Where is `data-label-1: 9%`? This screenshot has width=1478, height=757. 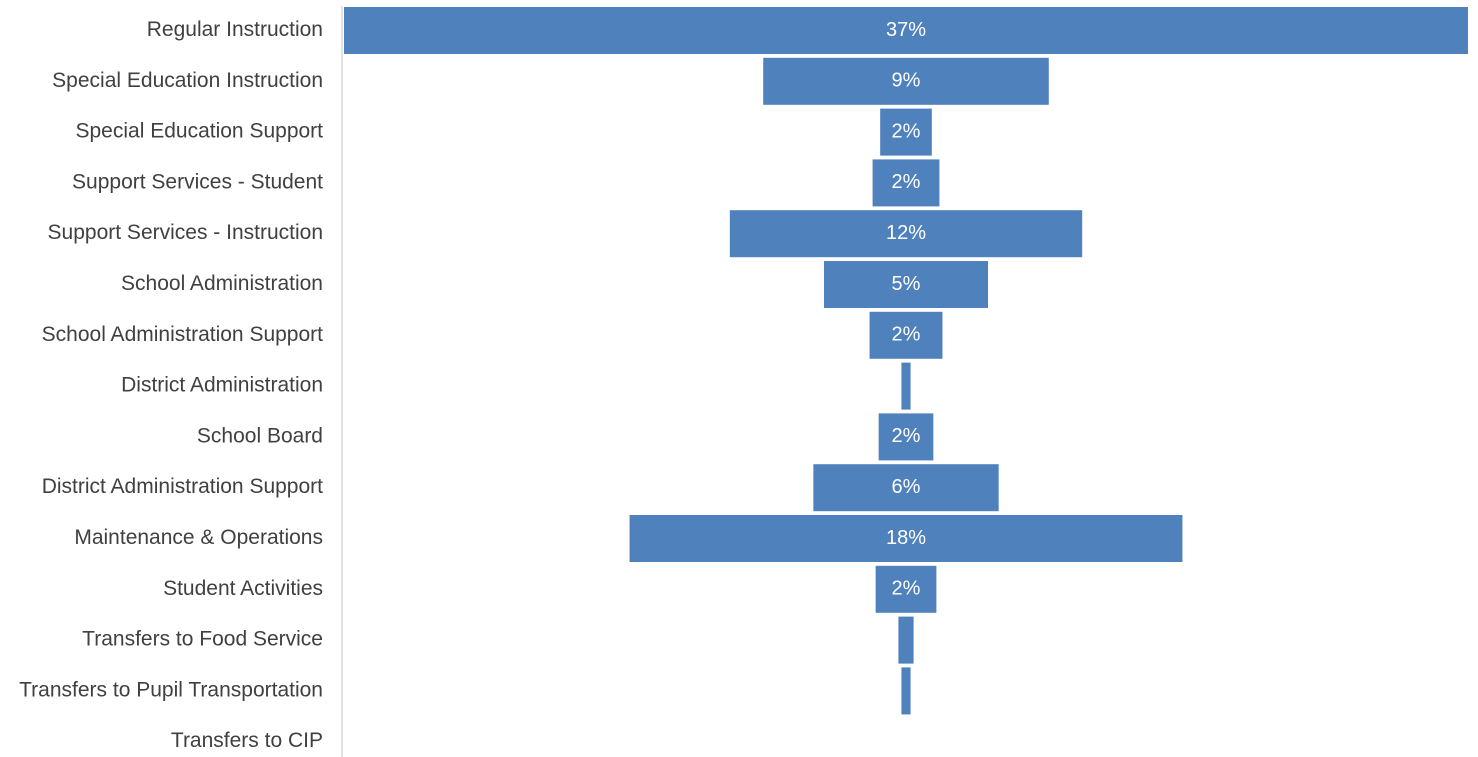 data-label-1: 9% is located at coordinates (906, 81).